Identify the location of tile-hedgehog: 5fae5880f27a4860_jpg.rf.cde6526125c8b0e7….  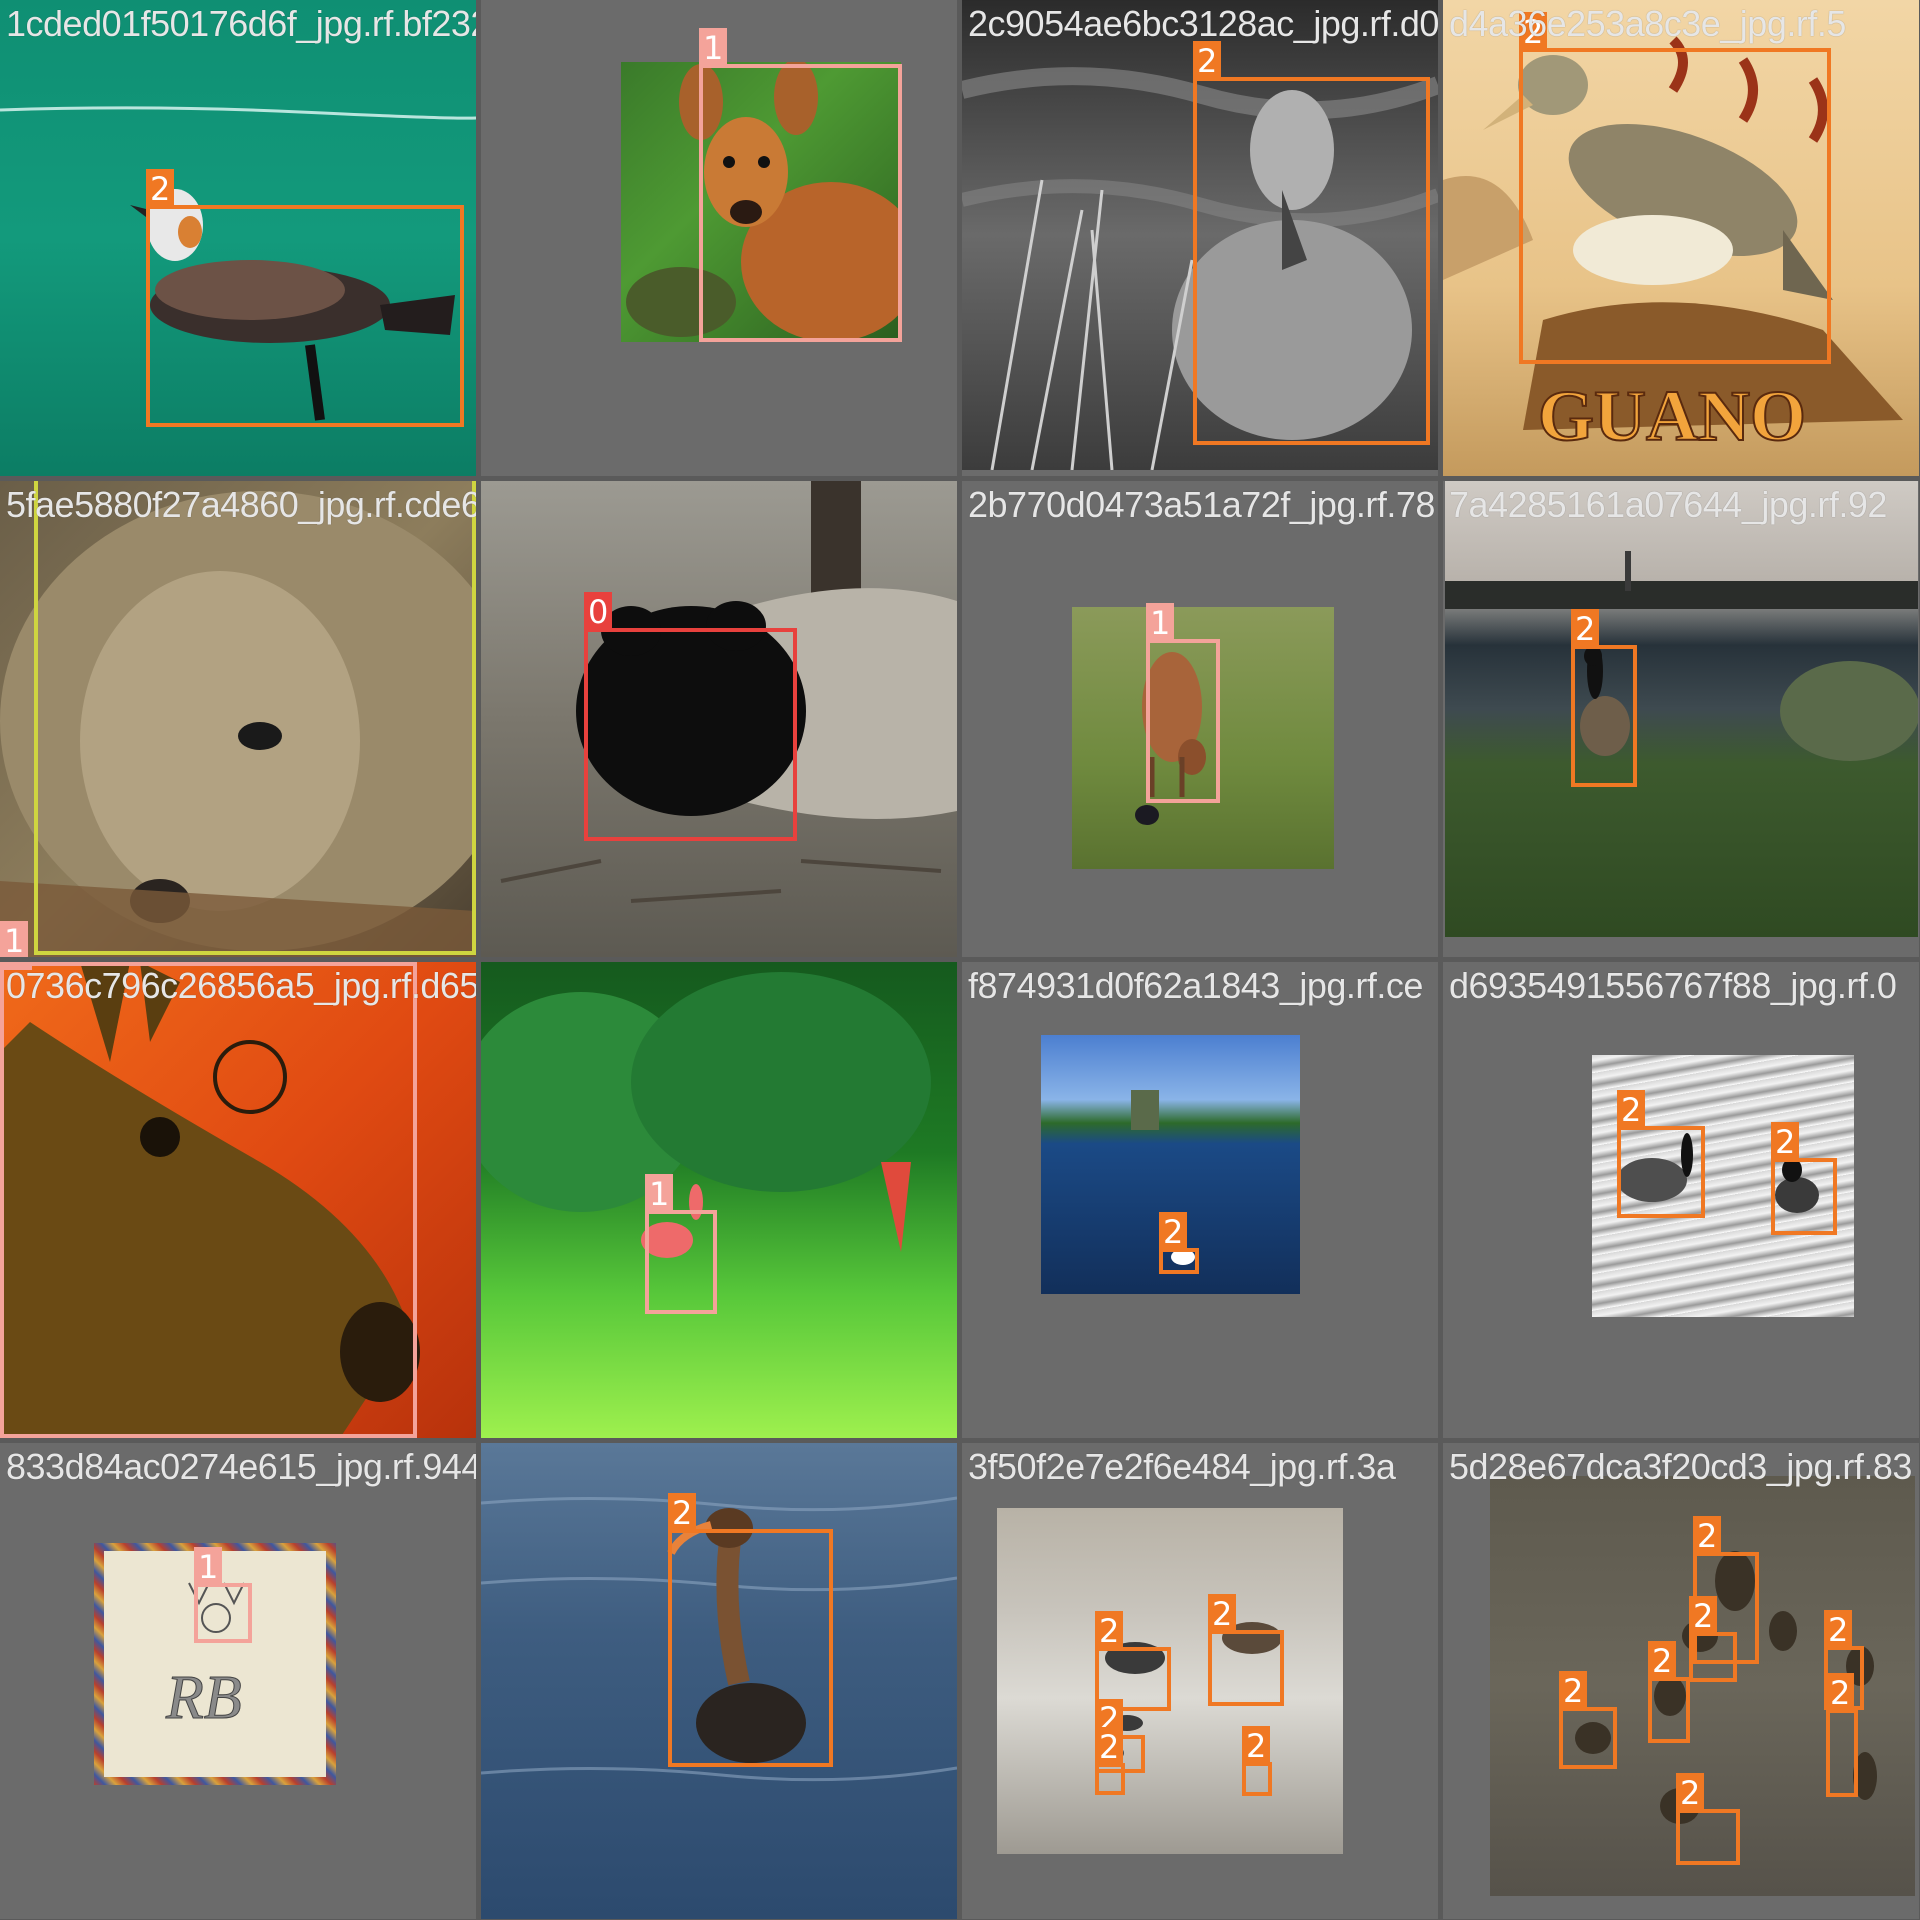
(238, 719).